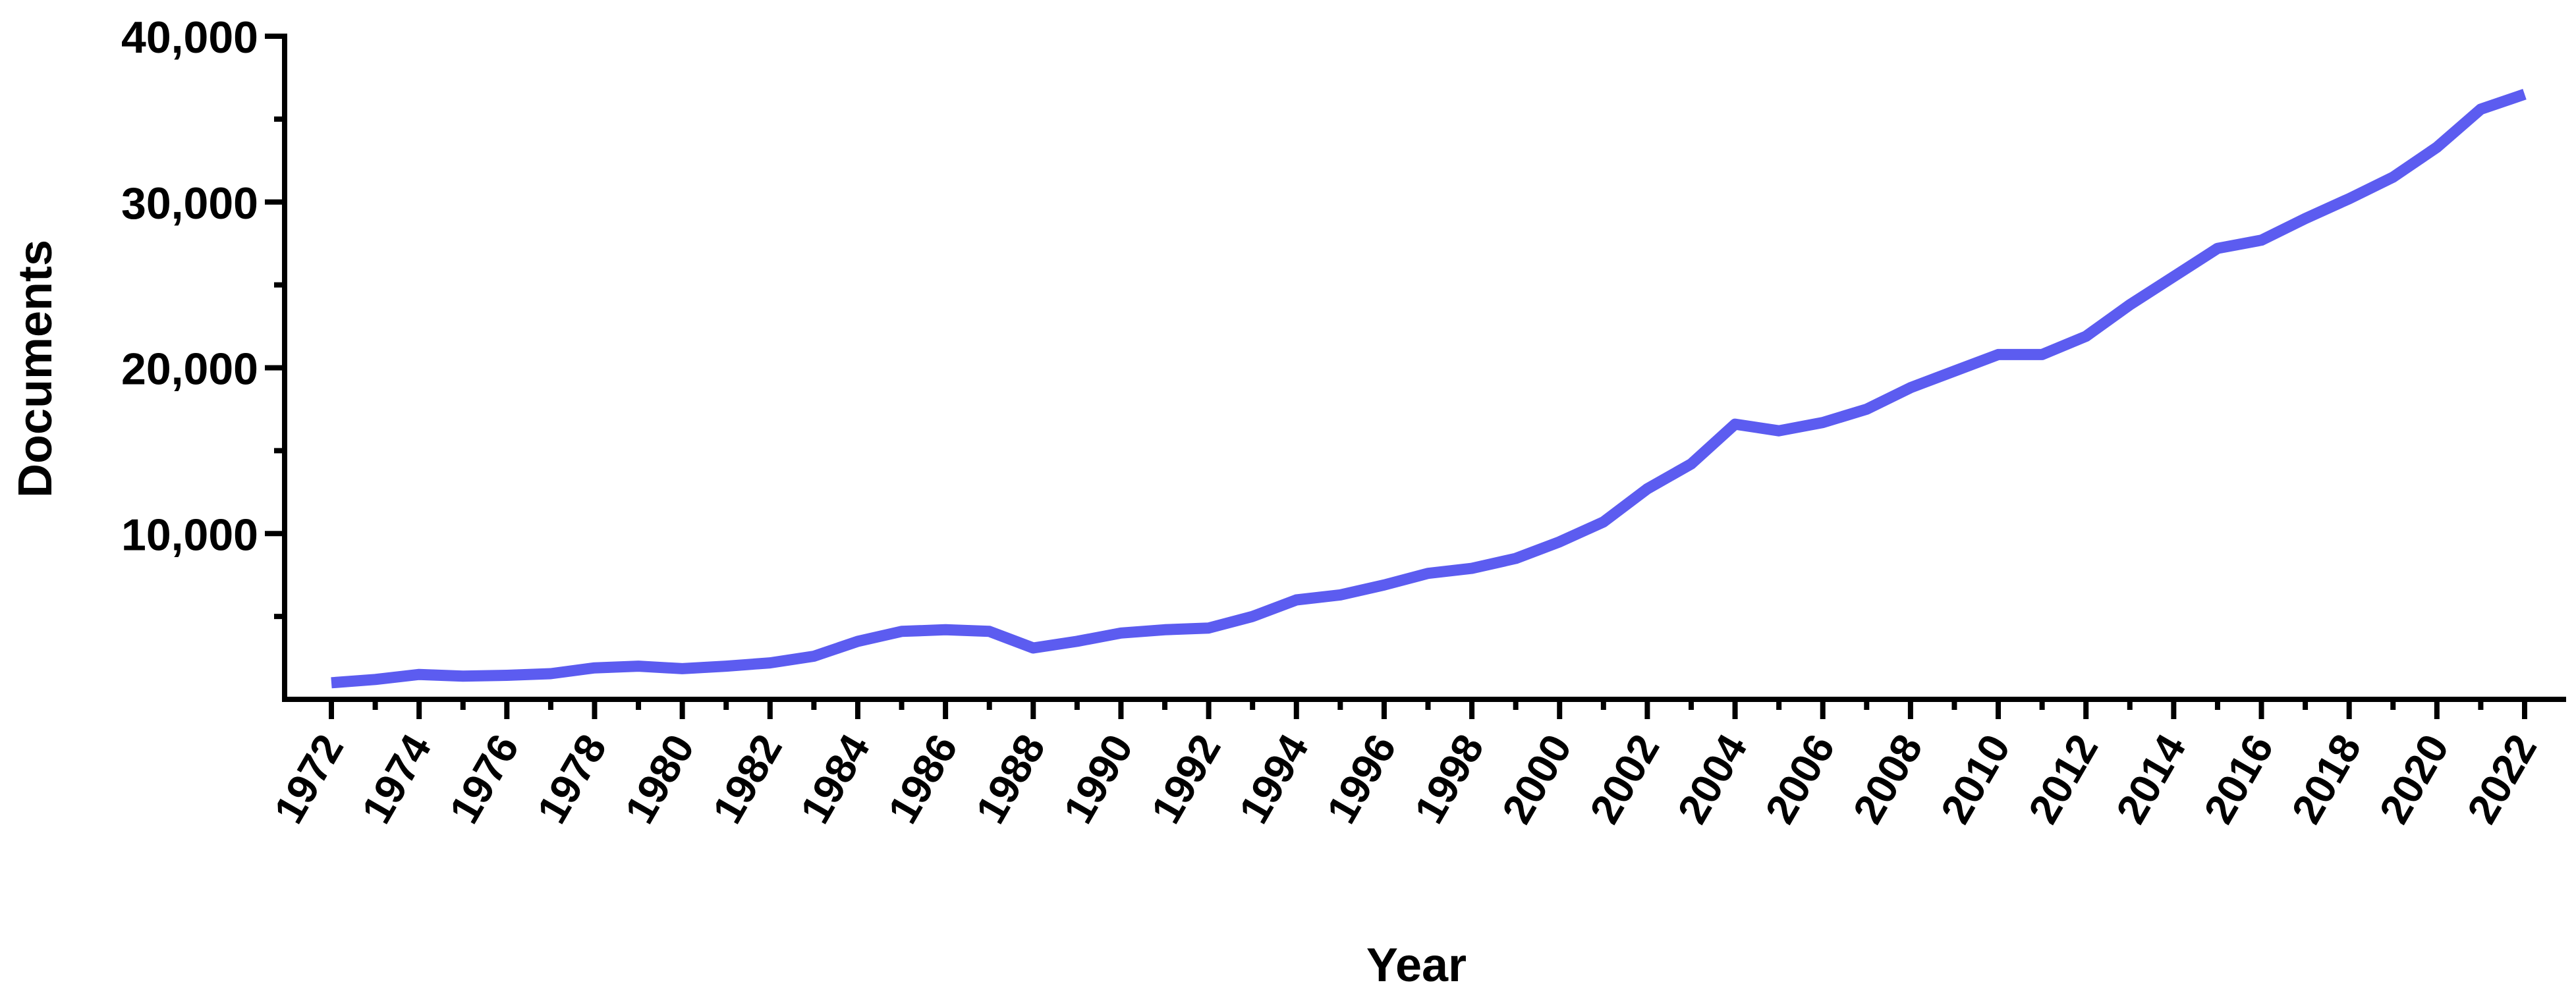 The width and height of the screenshot is (2576, 997). What do you see at coordinates (1186, 778) in the screenshot?
I see `x-tick-label: 1992` at bounding box center [1186, 778].